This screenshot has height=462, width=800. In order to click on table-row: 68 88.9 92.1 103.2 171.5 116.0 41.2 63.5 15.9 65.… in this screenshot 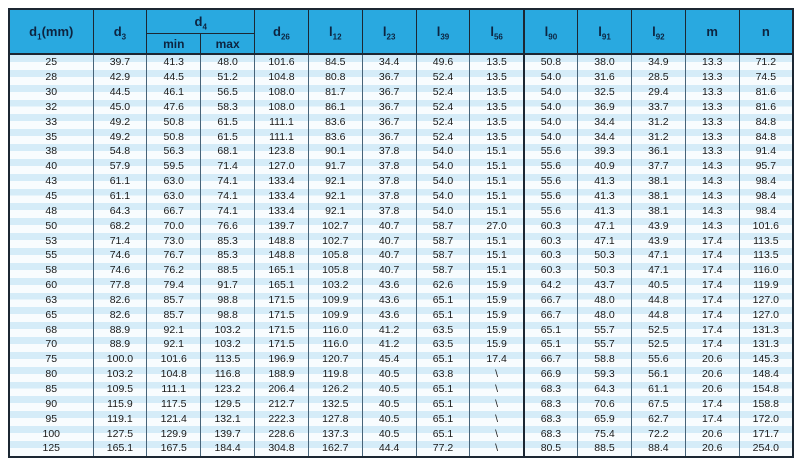, I will do `click(401, 330)`.